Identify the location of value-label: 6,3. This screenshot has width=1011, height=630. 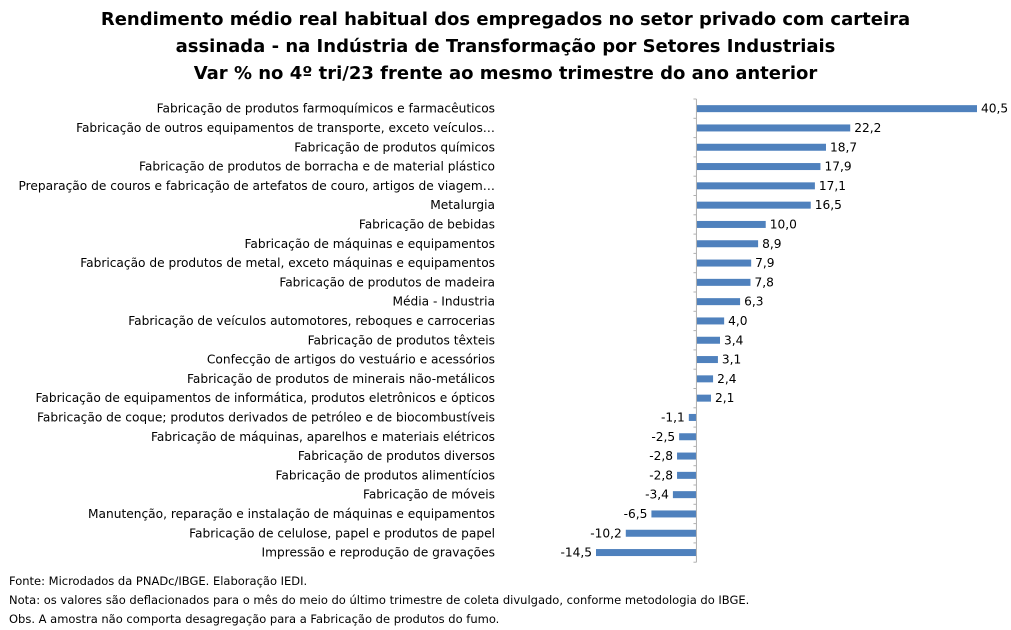
(753, 302).